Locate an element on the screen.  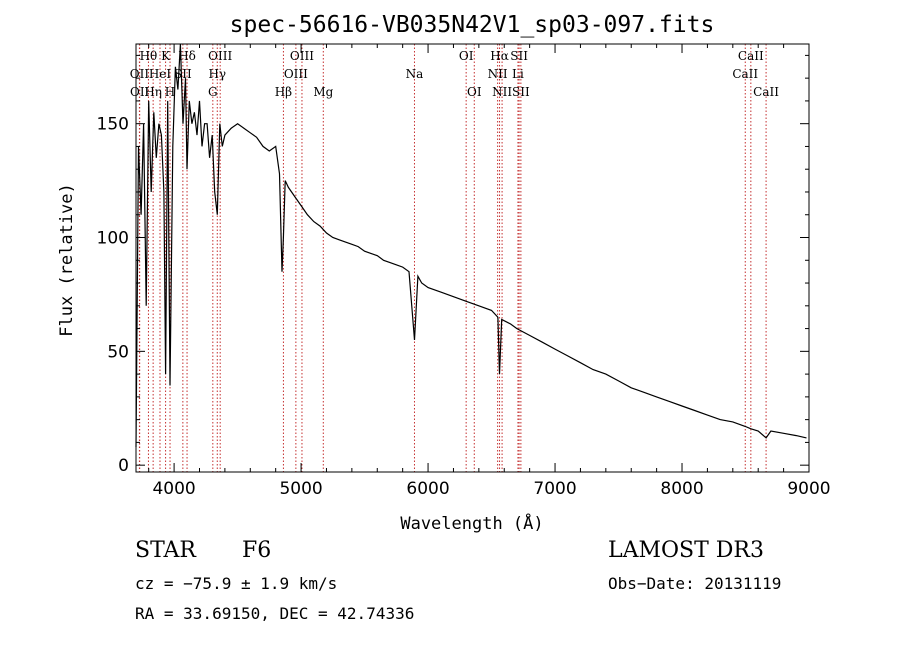
line-label-14: OIII is located at coordinates (296, 74).